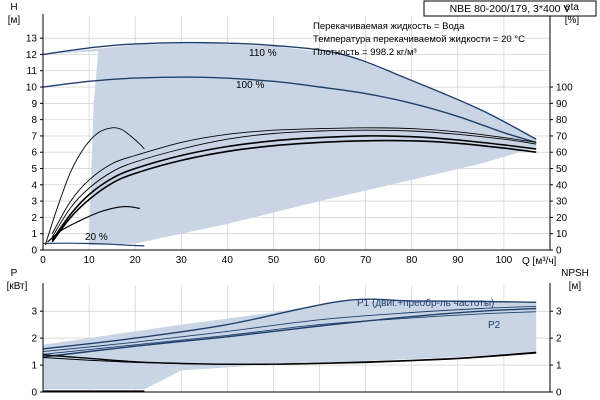 This screenshot has height=400, width=600. I want to click on p-tick-label: 1, so click(34, 366).